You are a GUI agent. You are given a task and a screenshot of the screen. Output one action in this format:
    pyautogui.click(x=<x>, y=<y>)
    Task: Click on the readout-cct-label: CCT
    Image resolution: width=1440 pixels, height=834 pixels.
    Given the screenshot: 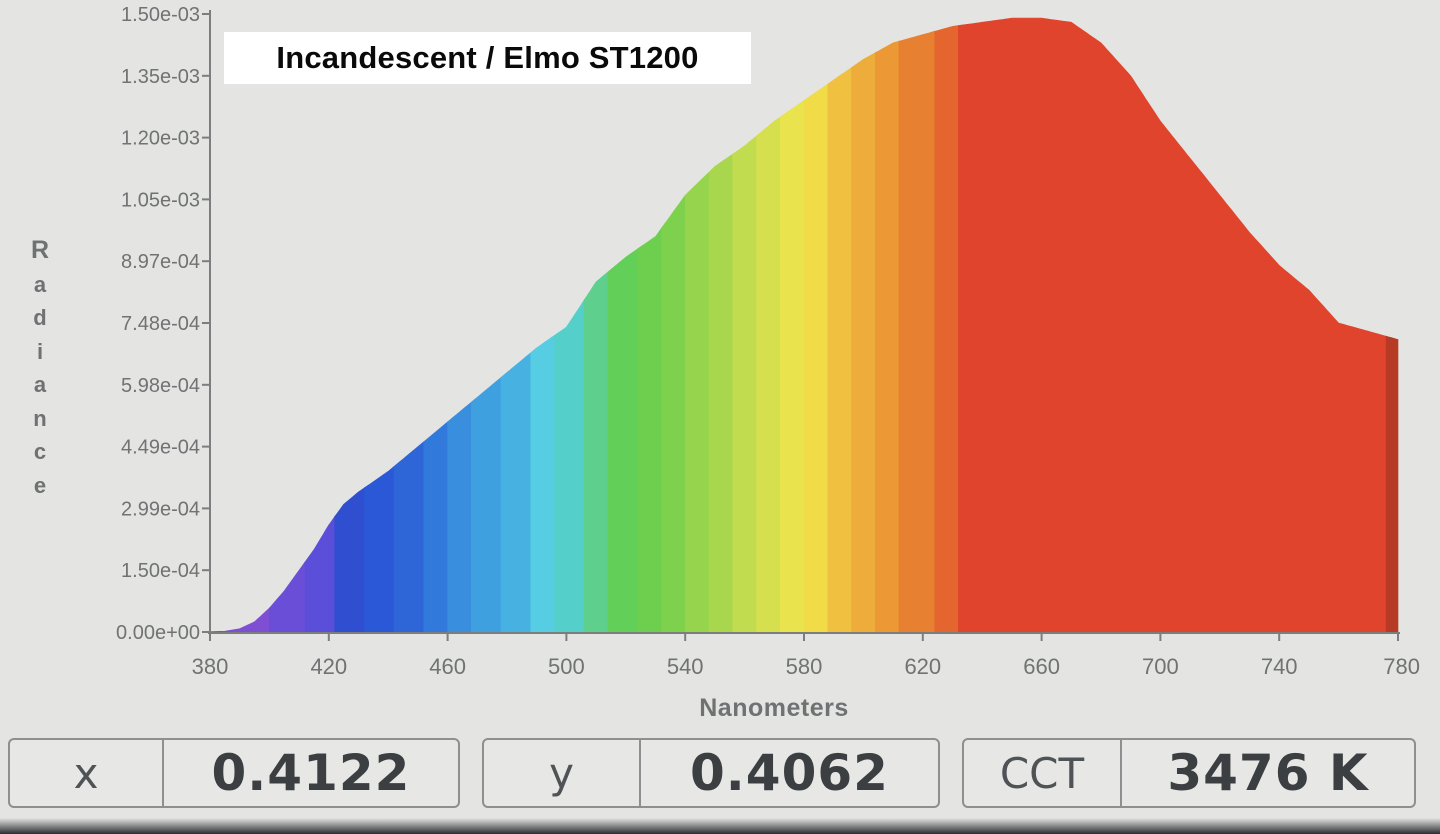 What is the action you would take?
    pyautogui.click(x=1043, y=773)
    